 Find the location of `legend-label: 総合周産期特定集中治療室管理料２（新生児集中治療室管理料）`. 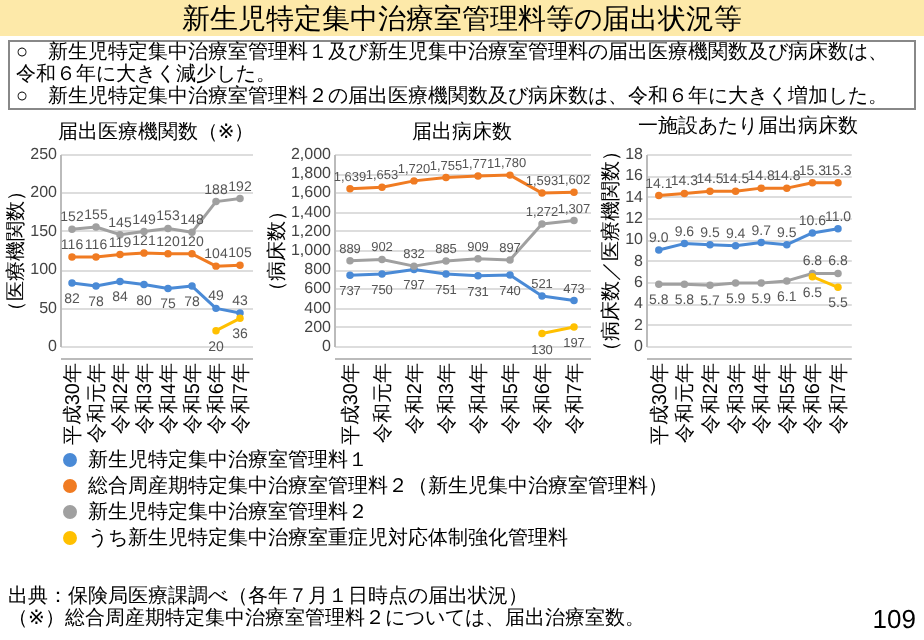

legend-label: 総合周産期特定集中治療室管理料２（新生児集中治療室管理料） is located at coordinates (377, 486).